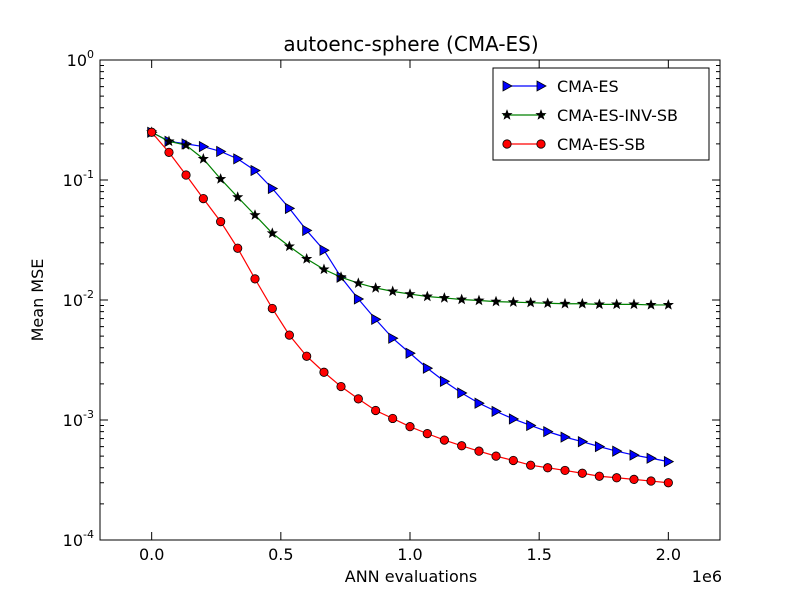  What do you see at coordinates (668, 554) in the screenshot?
I see `x-tick-label: 2.0` at bounding box center [668, 554].